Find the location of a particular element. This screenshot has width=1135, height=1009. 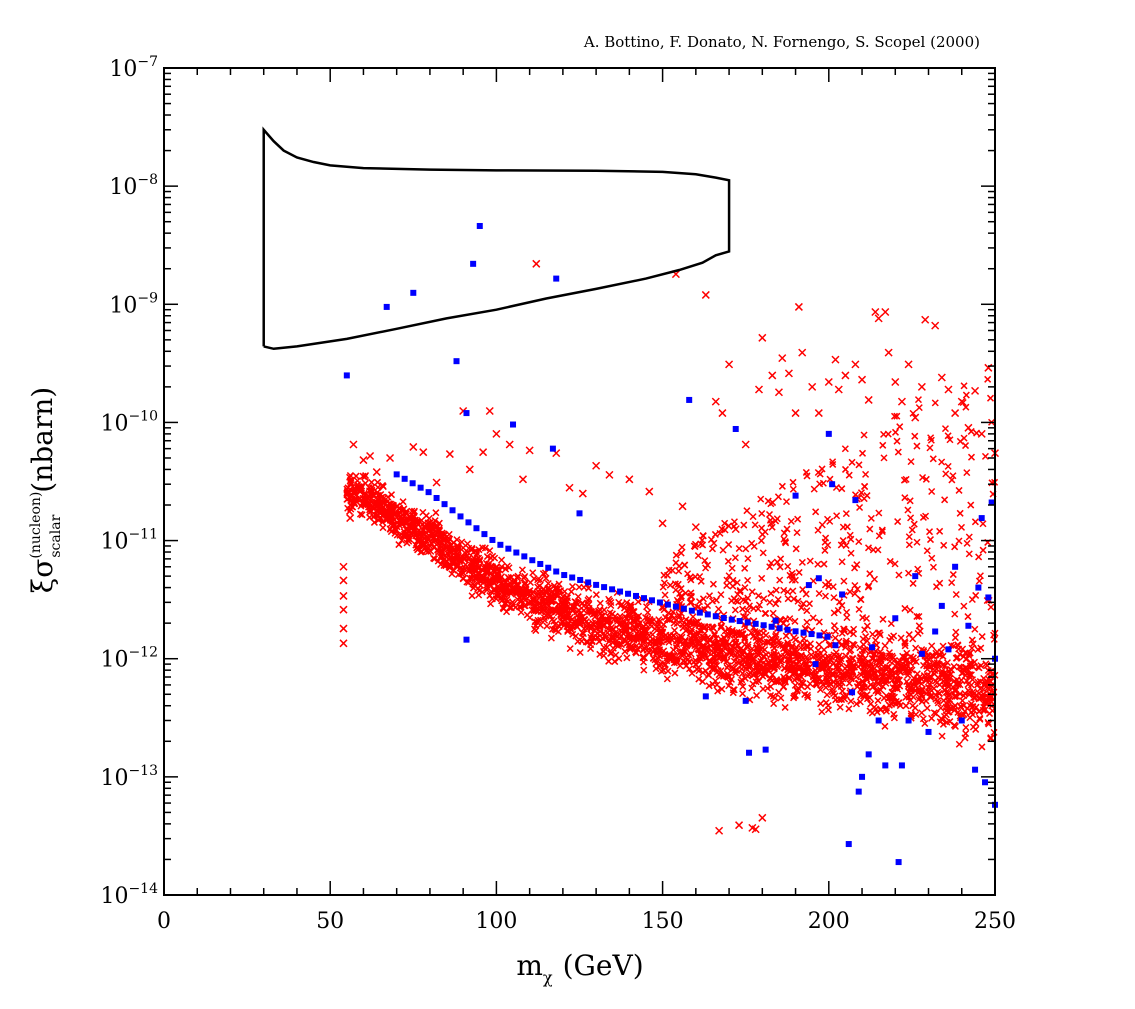

x-tick-labels: 0 50 100 150 200 250 is located at coordinates (586, 921).